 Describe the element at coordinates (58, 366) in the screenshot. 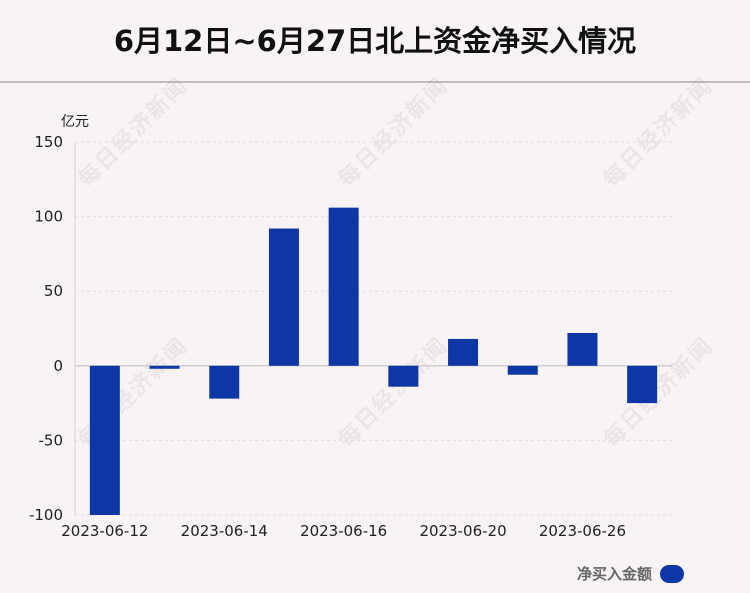

I see `y-tick-label: 0` at that location.